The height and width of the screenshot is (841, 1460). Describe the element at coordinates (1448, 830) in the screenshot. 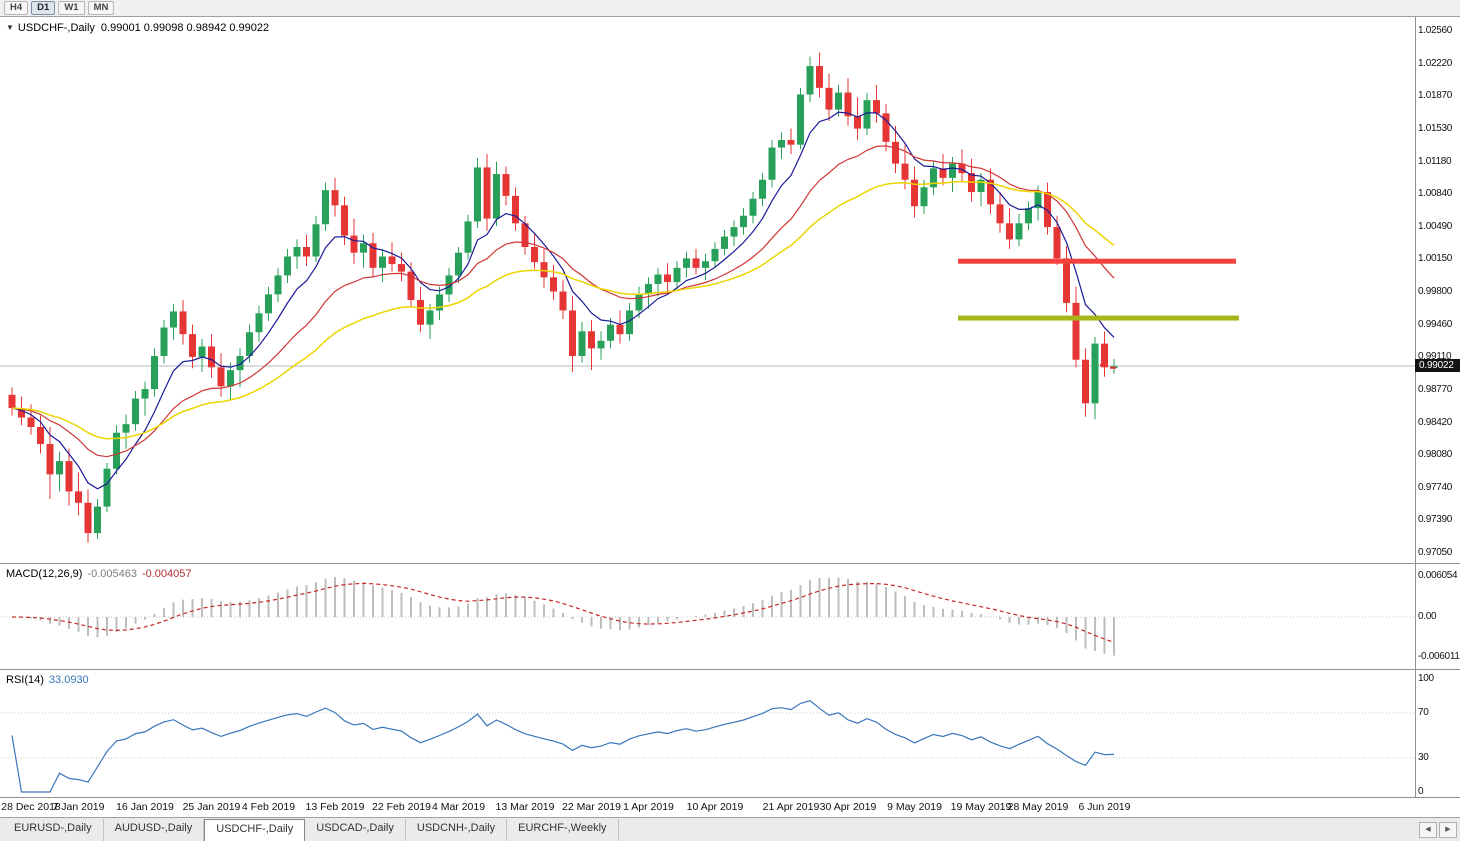

I see `tab-scroll-right-icon: ▶` at that location.